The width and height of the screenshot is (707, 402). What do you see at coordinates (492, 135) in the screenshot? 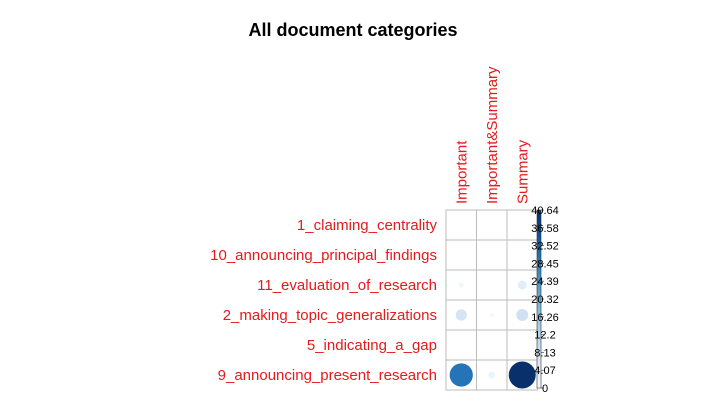
I see `column-label: Important&Summary` at bounding box center [492, 135].